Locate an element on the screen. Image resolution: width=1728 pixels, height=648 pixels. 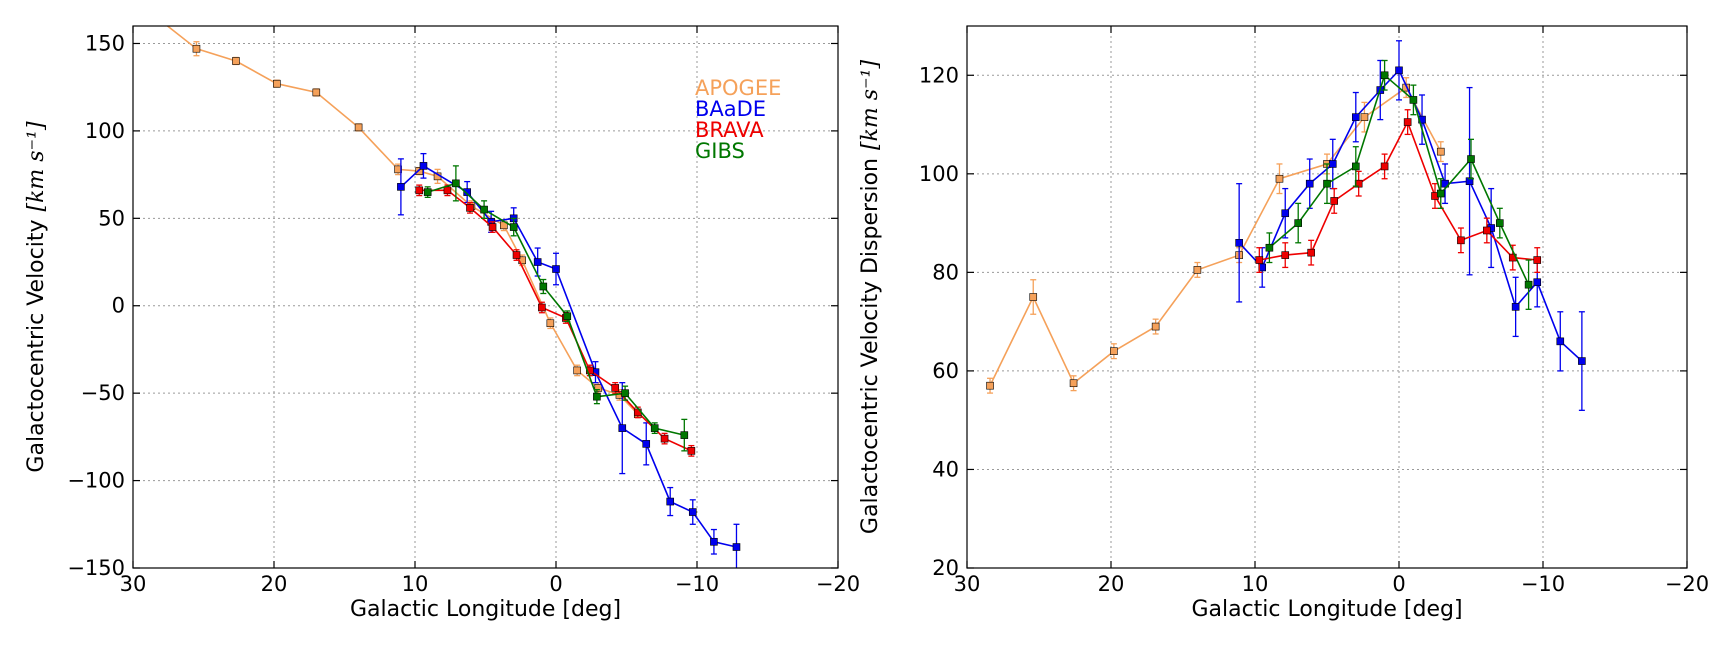
x-tick-label: 30 is located at coordinates (133, 584).